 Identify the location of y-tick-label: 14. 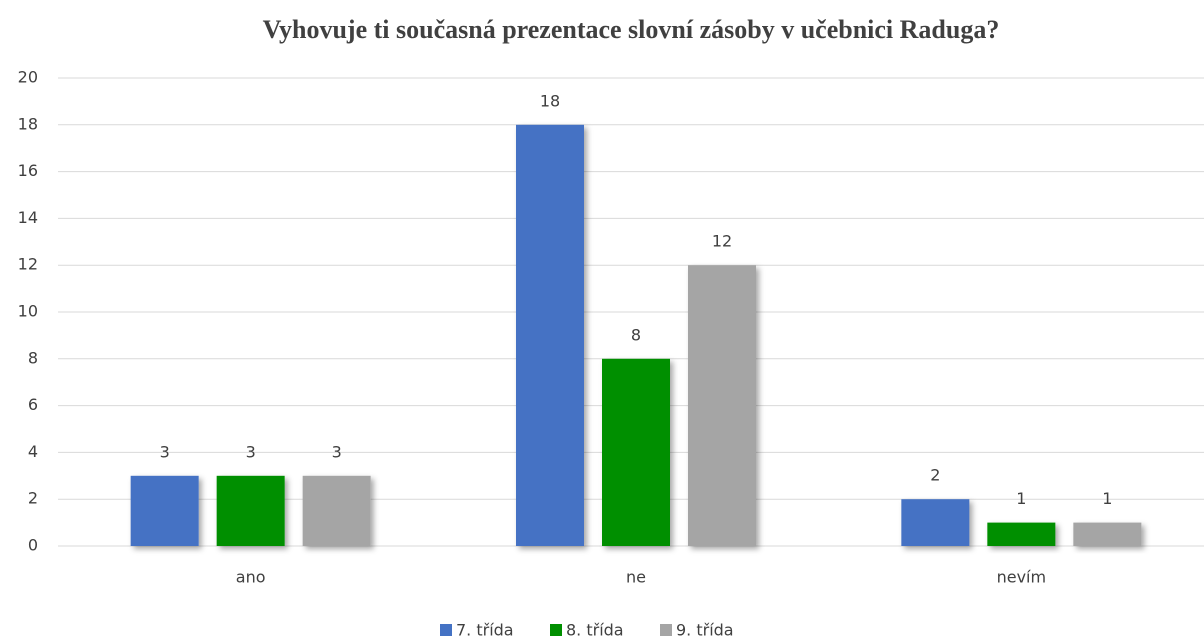
(28, 217).